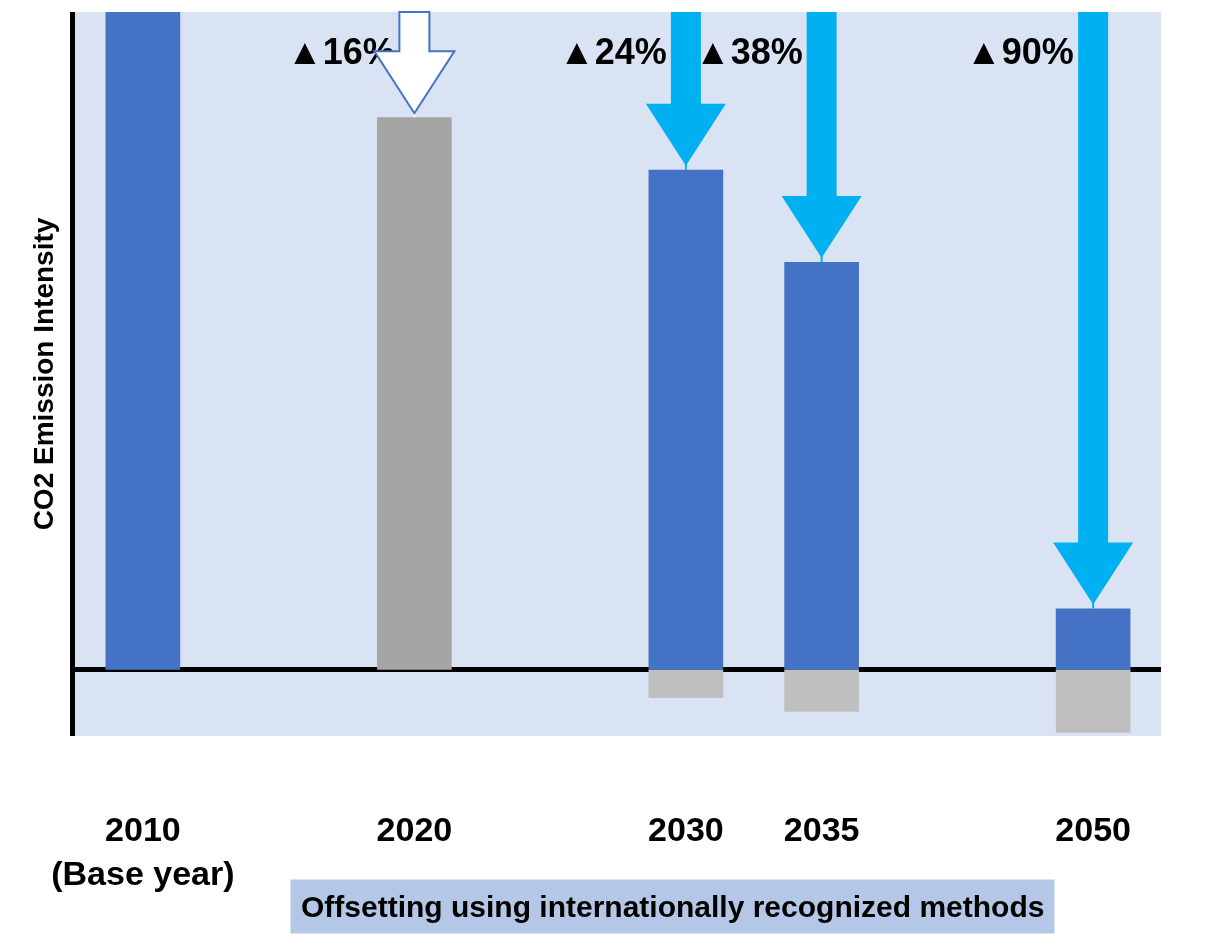  Describe the element at coordinates (749, 51) in the screenshot. I see `annotation: ▲38%` at that location.